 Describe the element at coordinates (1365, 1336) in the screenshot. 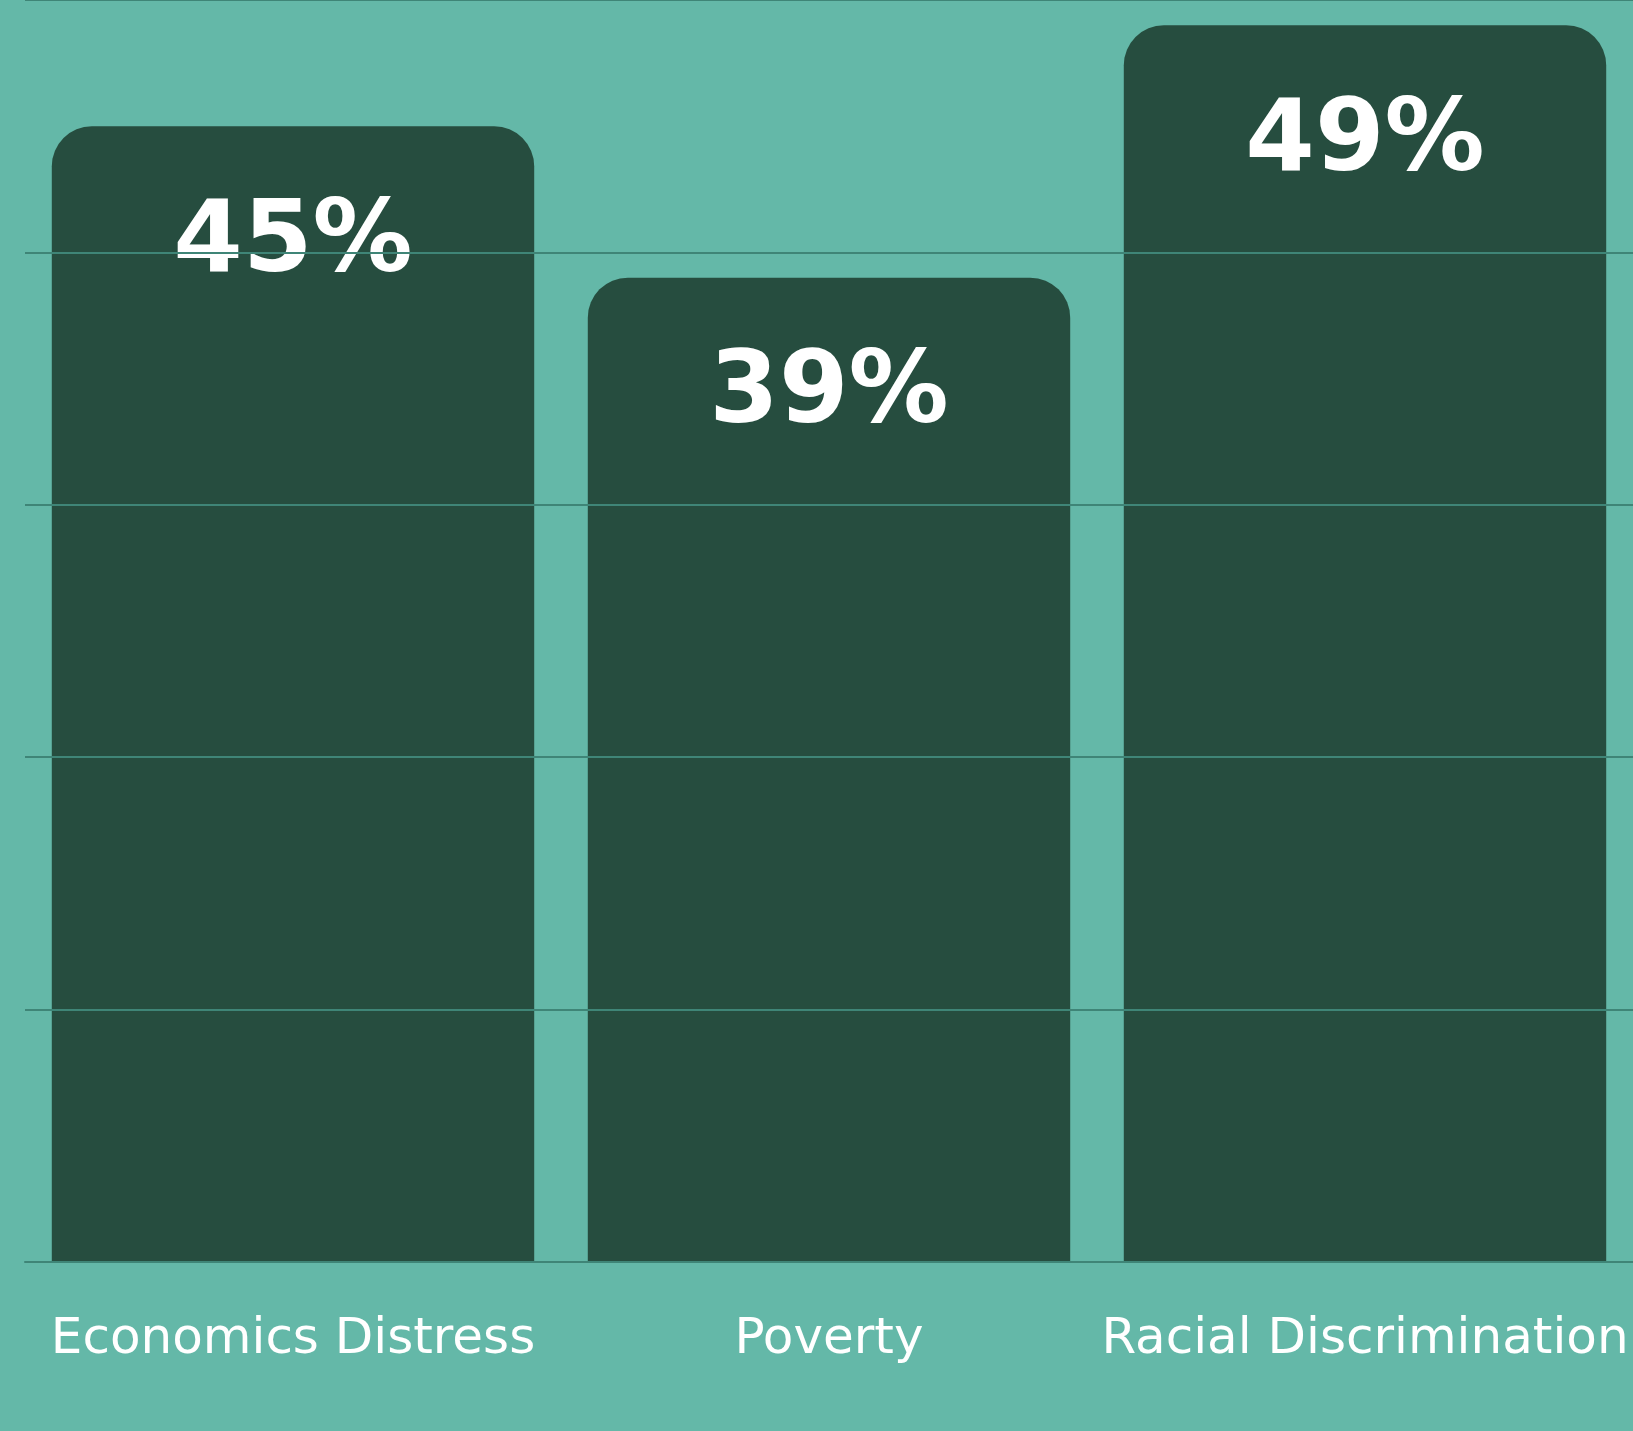

I see `x-tick-label: Racial Discrimination` at that location.